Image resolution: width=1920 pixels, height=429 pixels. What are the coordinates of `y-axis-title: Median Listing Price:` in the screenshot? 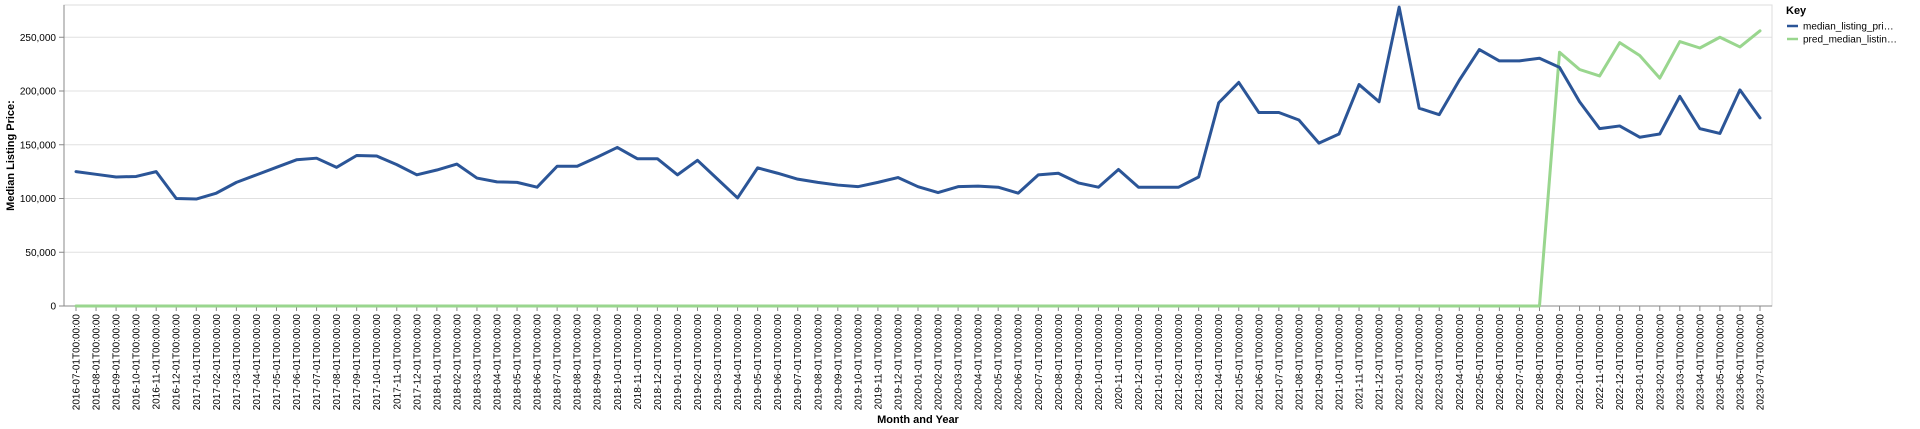 It's located at (11, 155).